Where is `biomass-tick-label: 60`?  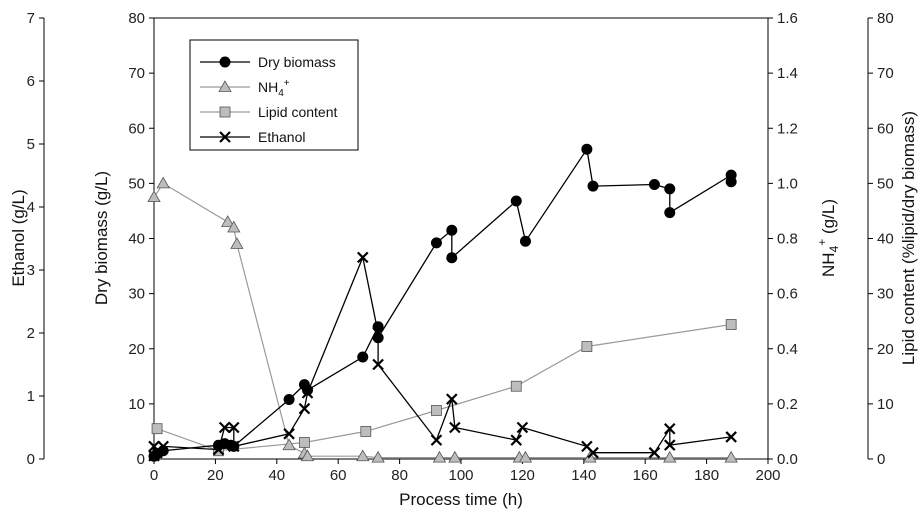 biomass-tick-label: 60 is located at coordinates (136, 128).